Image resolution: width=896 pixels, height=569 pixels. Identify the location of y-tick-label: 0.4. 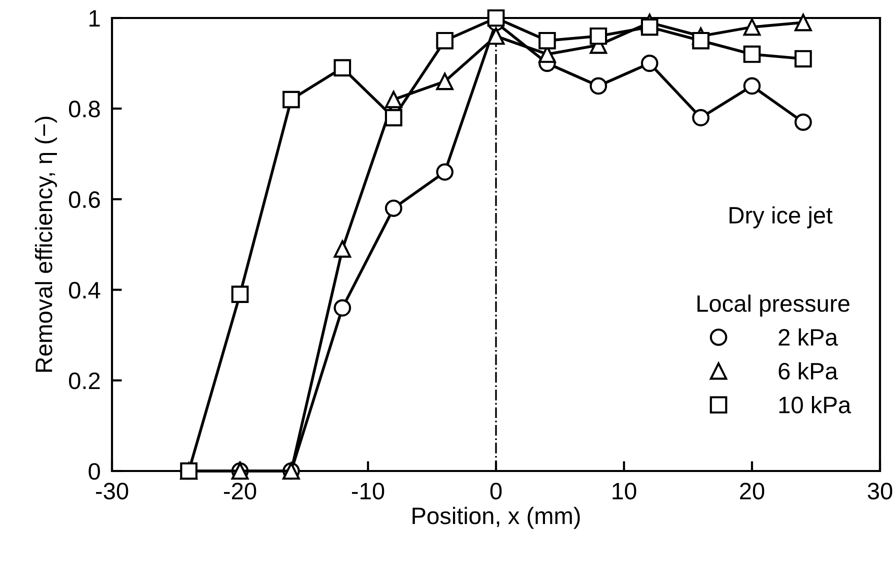
(84, 290).